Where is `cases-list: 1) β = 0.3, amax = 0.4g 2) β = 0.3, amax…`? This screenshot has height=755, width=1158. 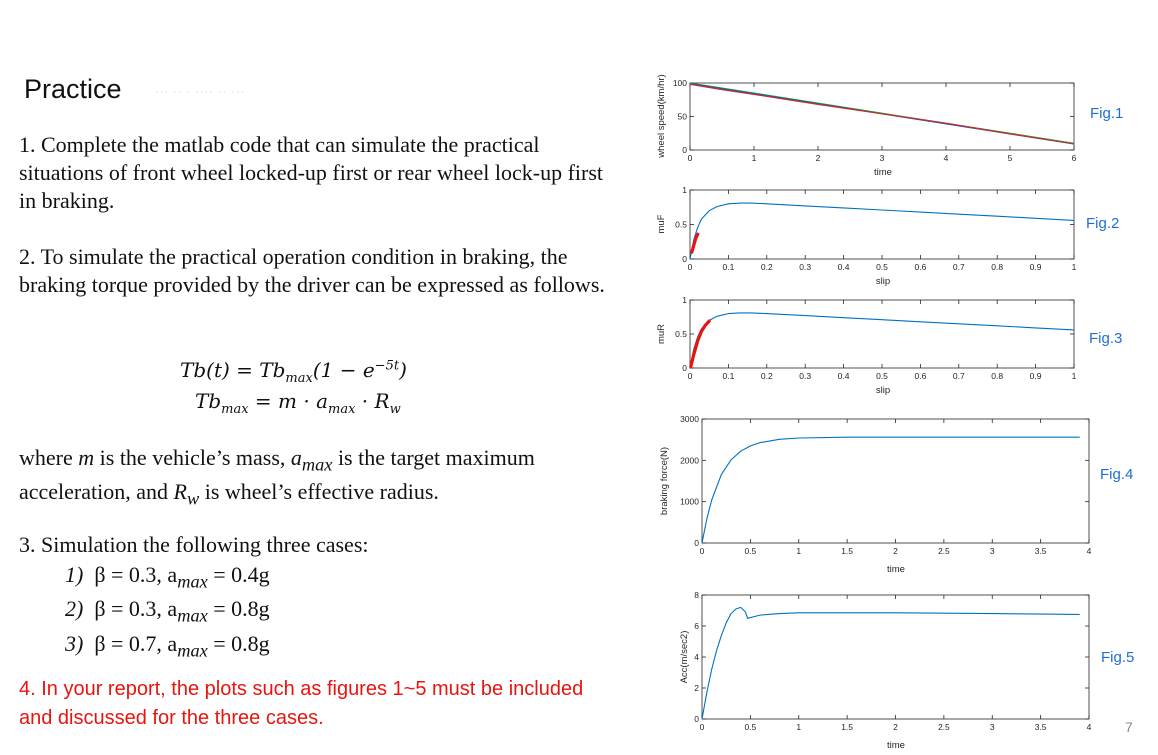 cases-list: 1) β = 0.3, amax = 0.4g 2) β = 0.3, amax… is located at coordinates (167, 612).